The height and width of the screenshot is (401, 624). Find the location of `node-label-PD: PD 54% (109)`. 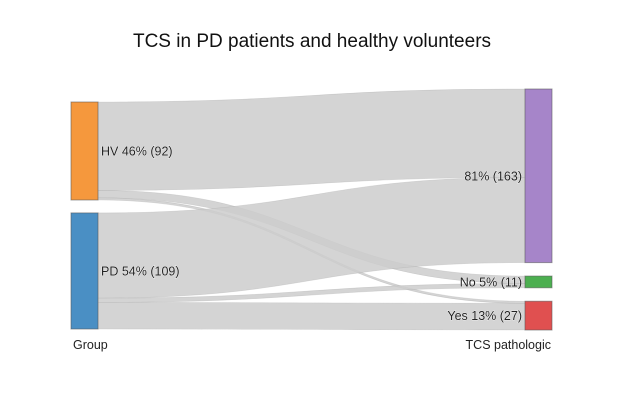

node-label-PD: PD 54% (109) is located at coordinates (140, 271).